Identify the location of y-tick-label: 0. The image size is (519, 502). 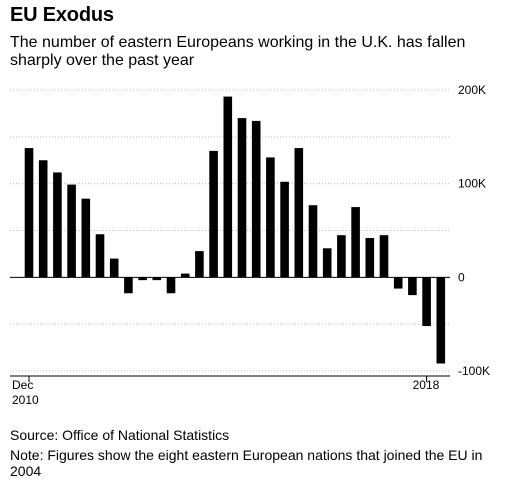
(461, 277).